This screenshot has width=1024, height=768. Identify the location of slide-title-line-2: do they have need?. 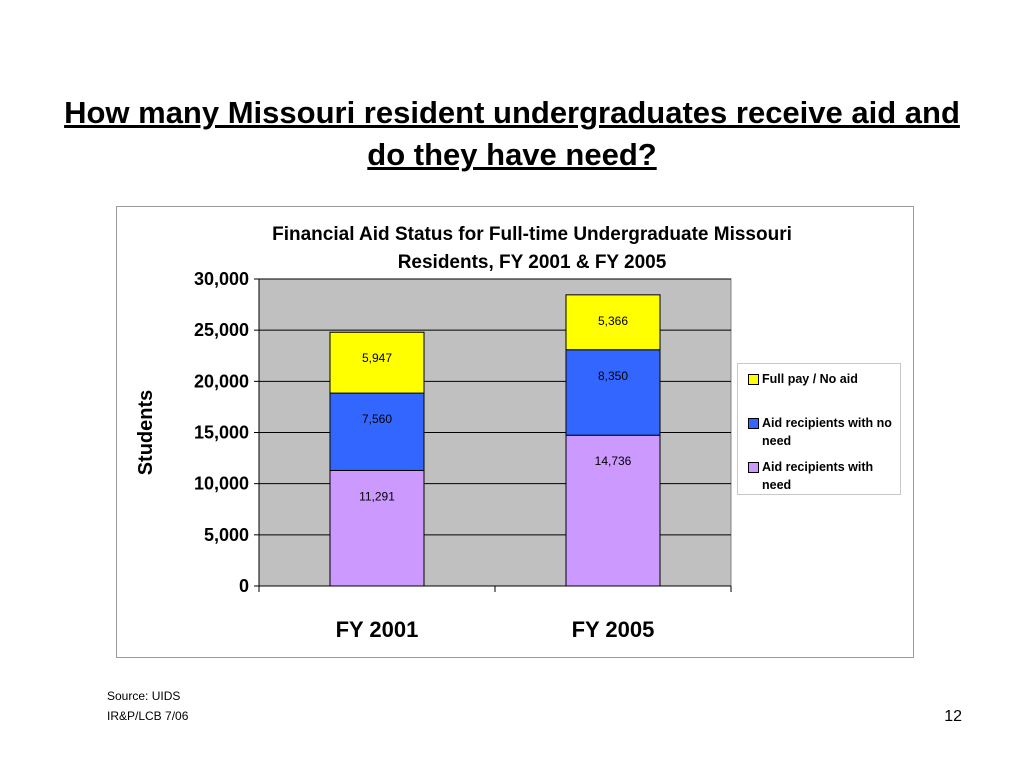
(512, 154).